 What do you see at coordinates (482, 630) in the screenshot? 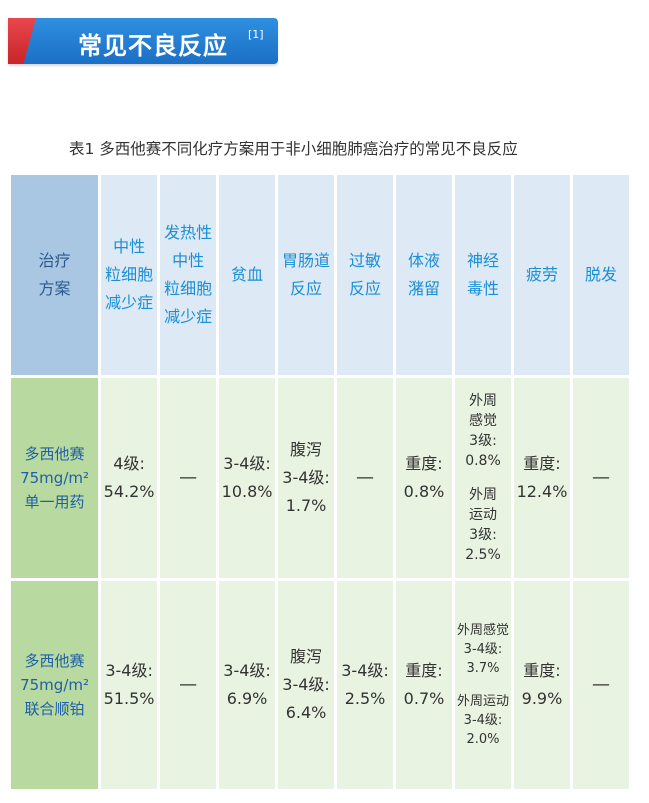
I see `cell-text: 外周感觉` at bounding box center [482, 630].